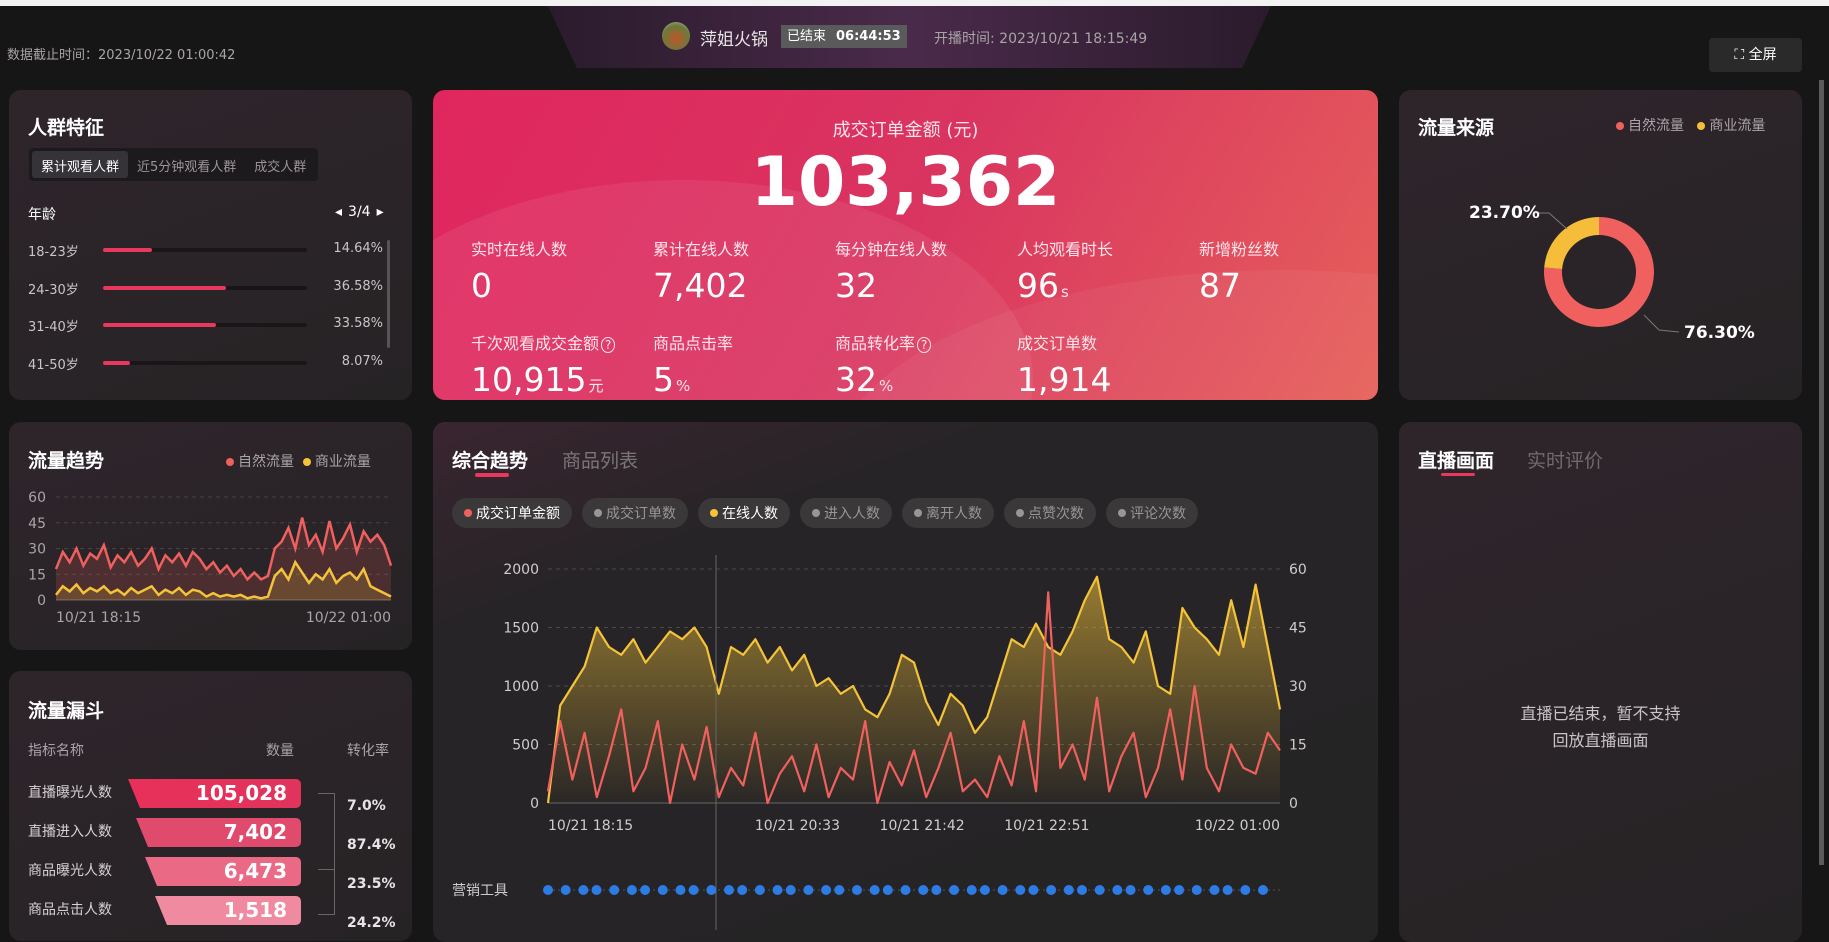 The width and height of the screenshot is (1829, 942). I want to click on funnel-value: 1,518, so click(255, 910).